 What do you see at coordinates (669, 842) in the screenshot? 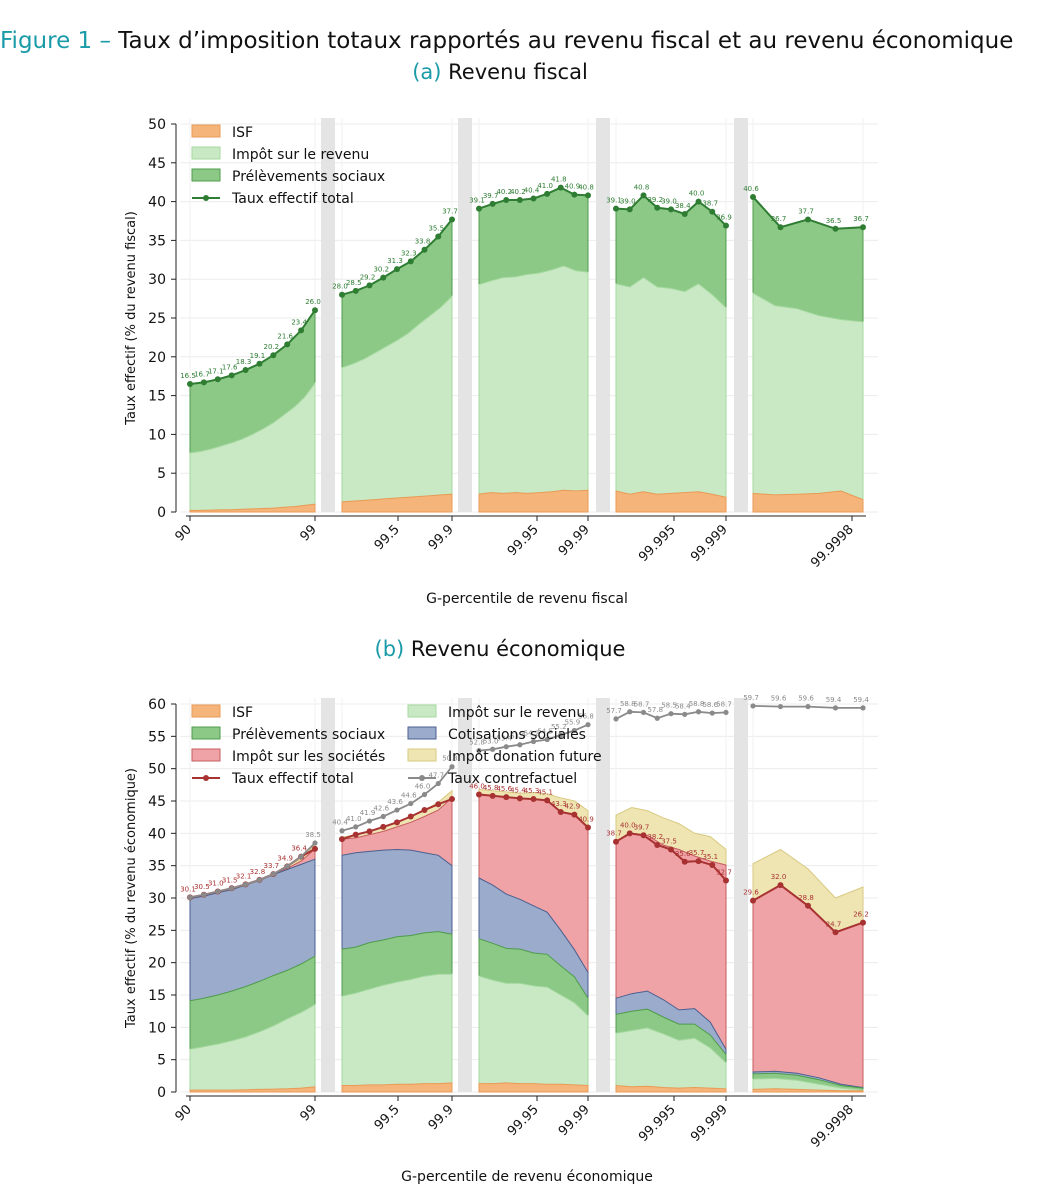
I see `label-total-seg3-4: 37.5` at bounding box center [669, 842].